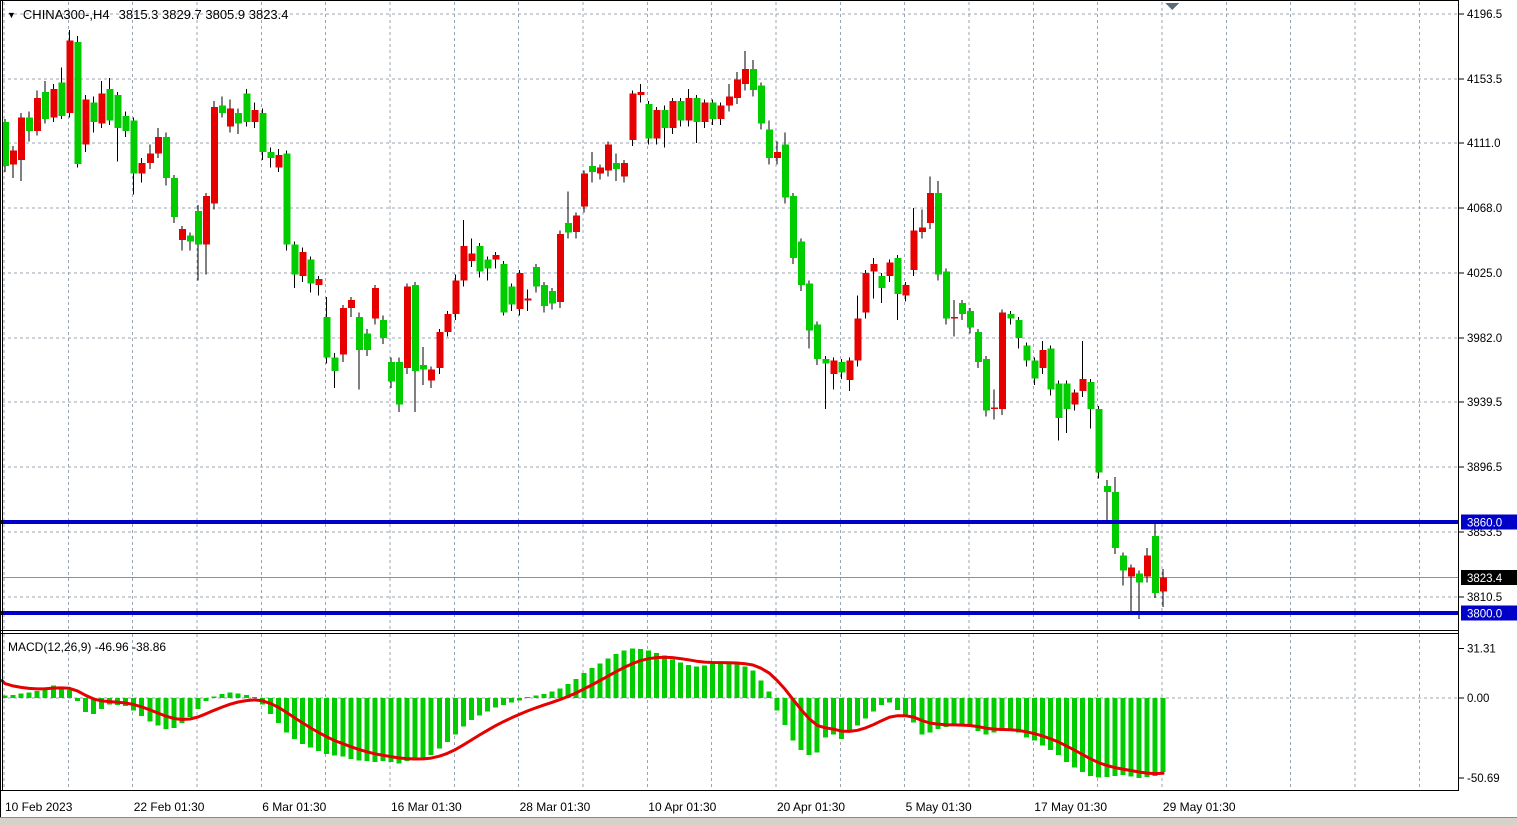  Describe the element at coordinates (1485, 579) in the screenshot. I see `price-badge-label: 3823.4` at that location.